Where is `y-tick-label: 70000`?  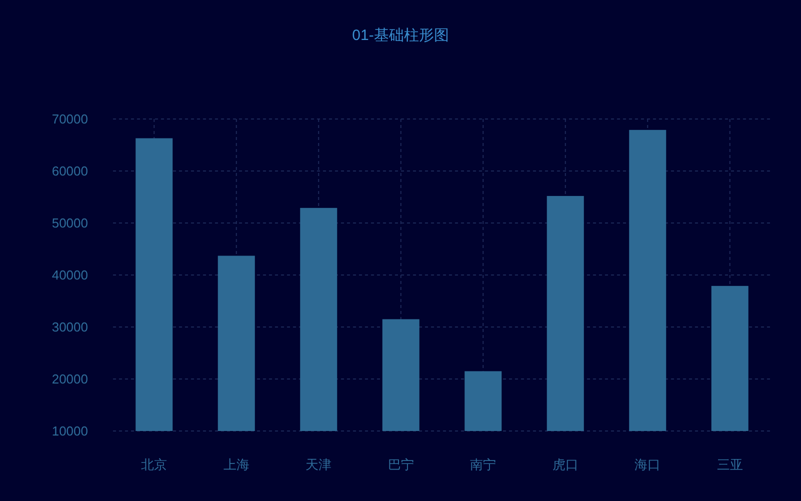 y-tick-label: 70000 is located at coordinates (70, 119).